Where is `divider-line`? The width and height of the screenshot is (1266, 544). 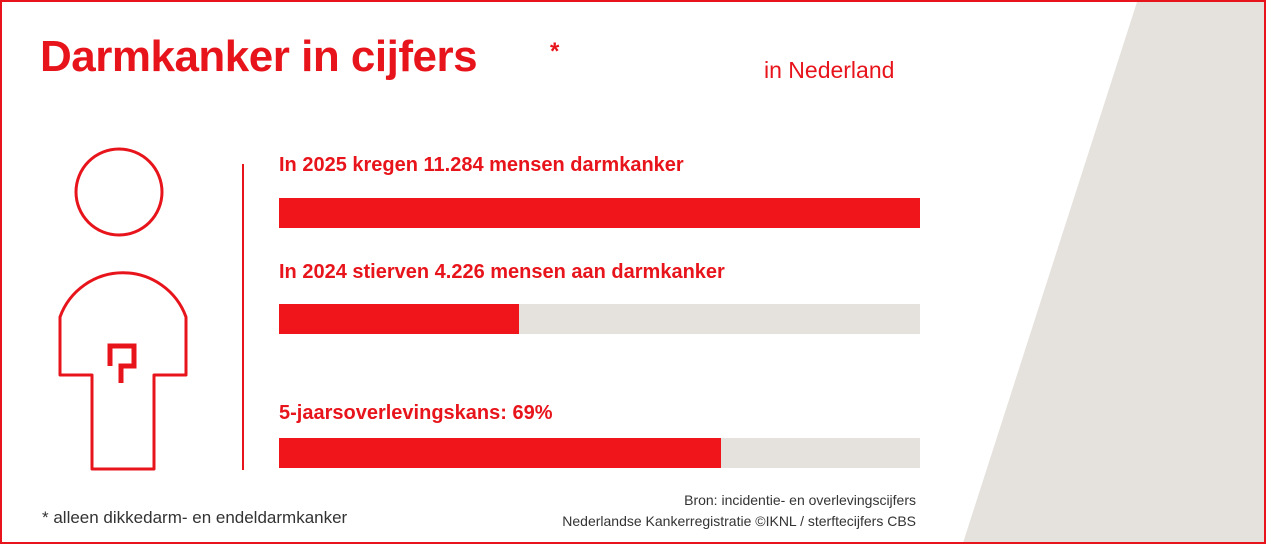 divider-line is located at coordinates (243, 317).